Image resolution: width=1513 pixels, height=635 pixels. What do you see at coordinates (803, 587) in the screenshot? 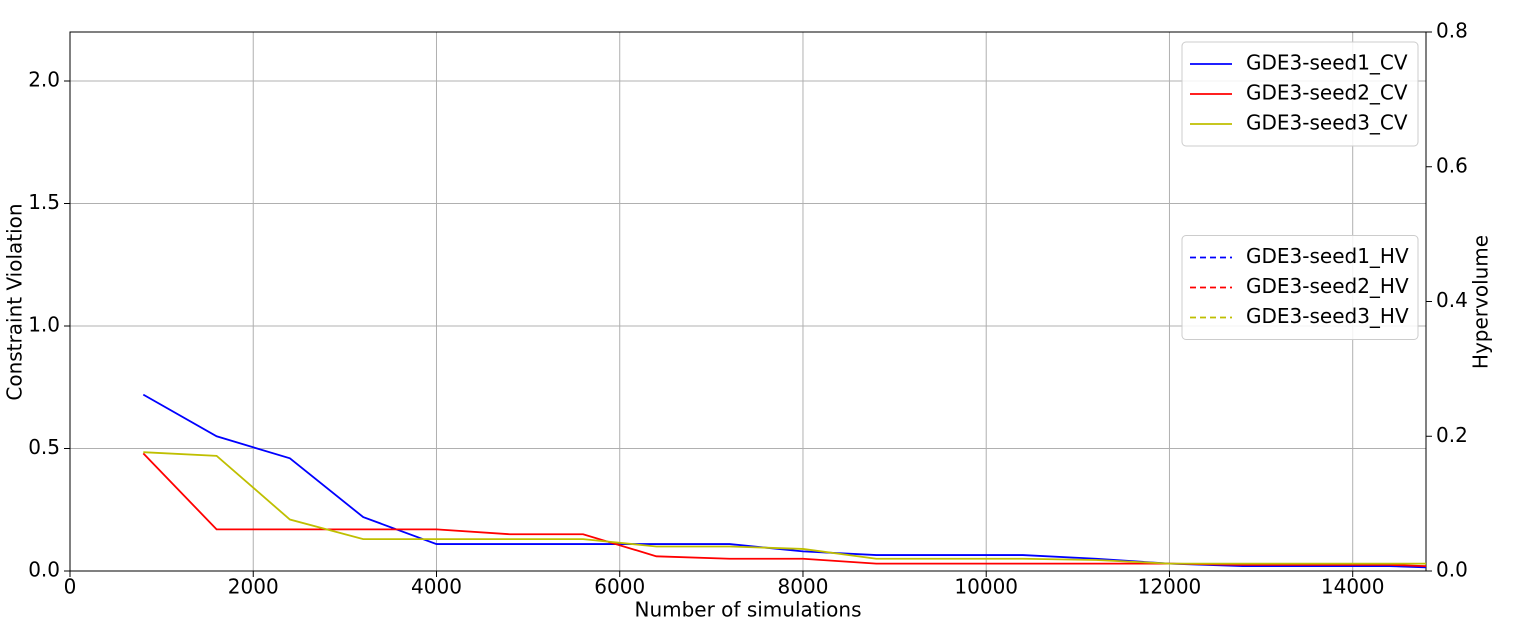
I see `x-tick-label: 8000` at bounding box center [803, 587].